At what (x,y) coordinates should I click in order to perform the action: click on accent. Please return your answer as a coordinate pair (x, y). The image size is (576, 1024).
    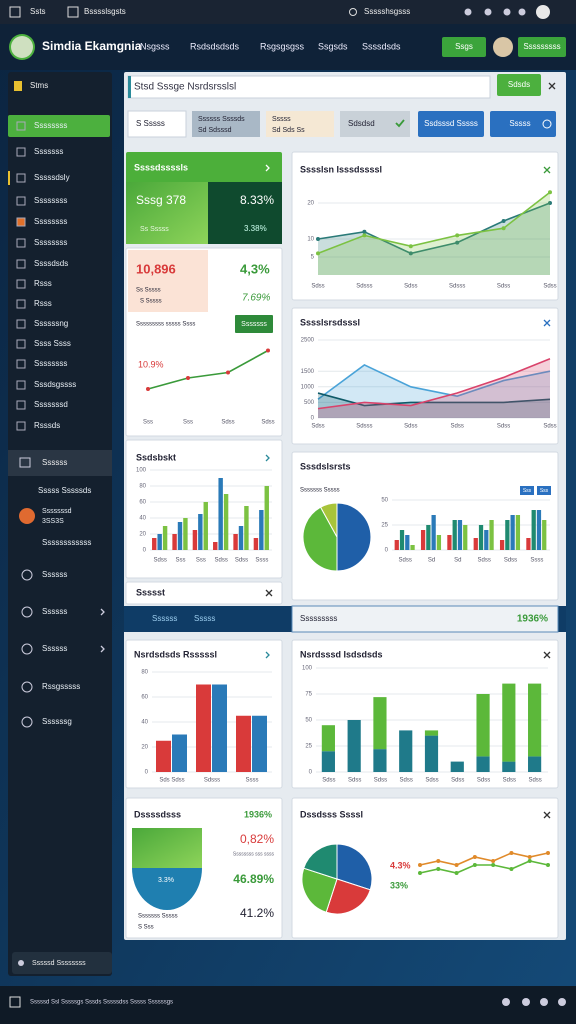
    Looking at the image, I should click on (129, 87).